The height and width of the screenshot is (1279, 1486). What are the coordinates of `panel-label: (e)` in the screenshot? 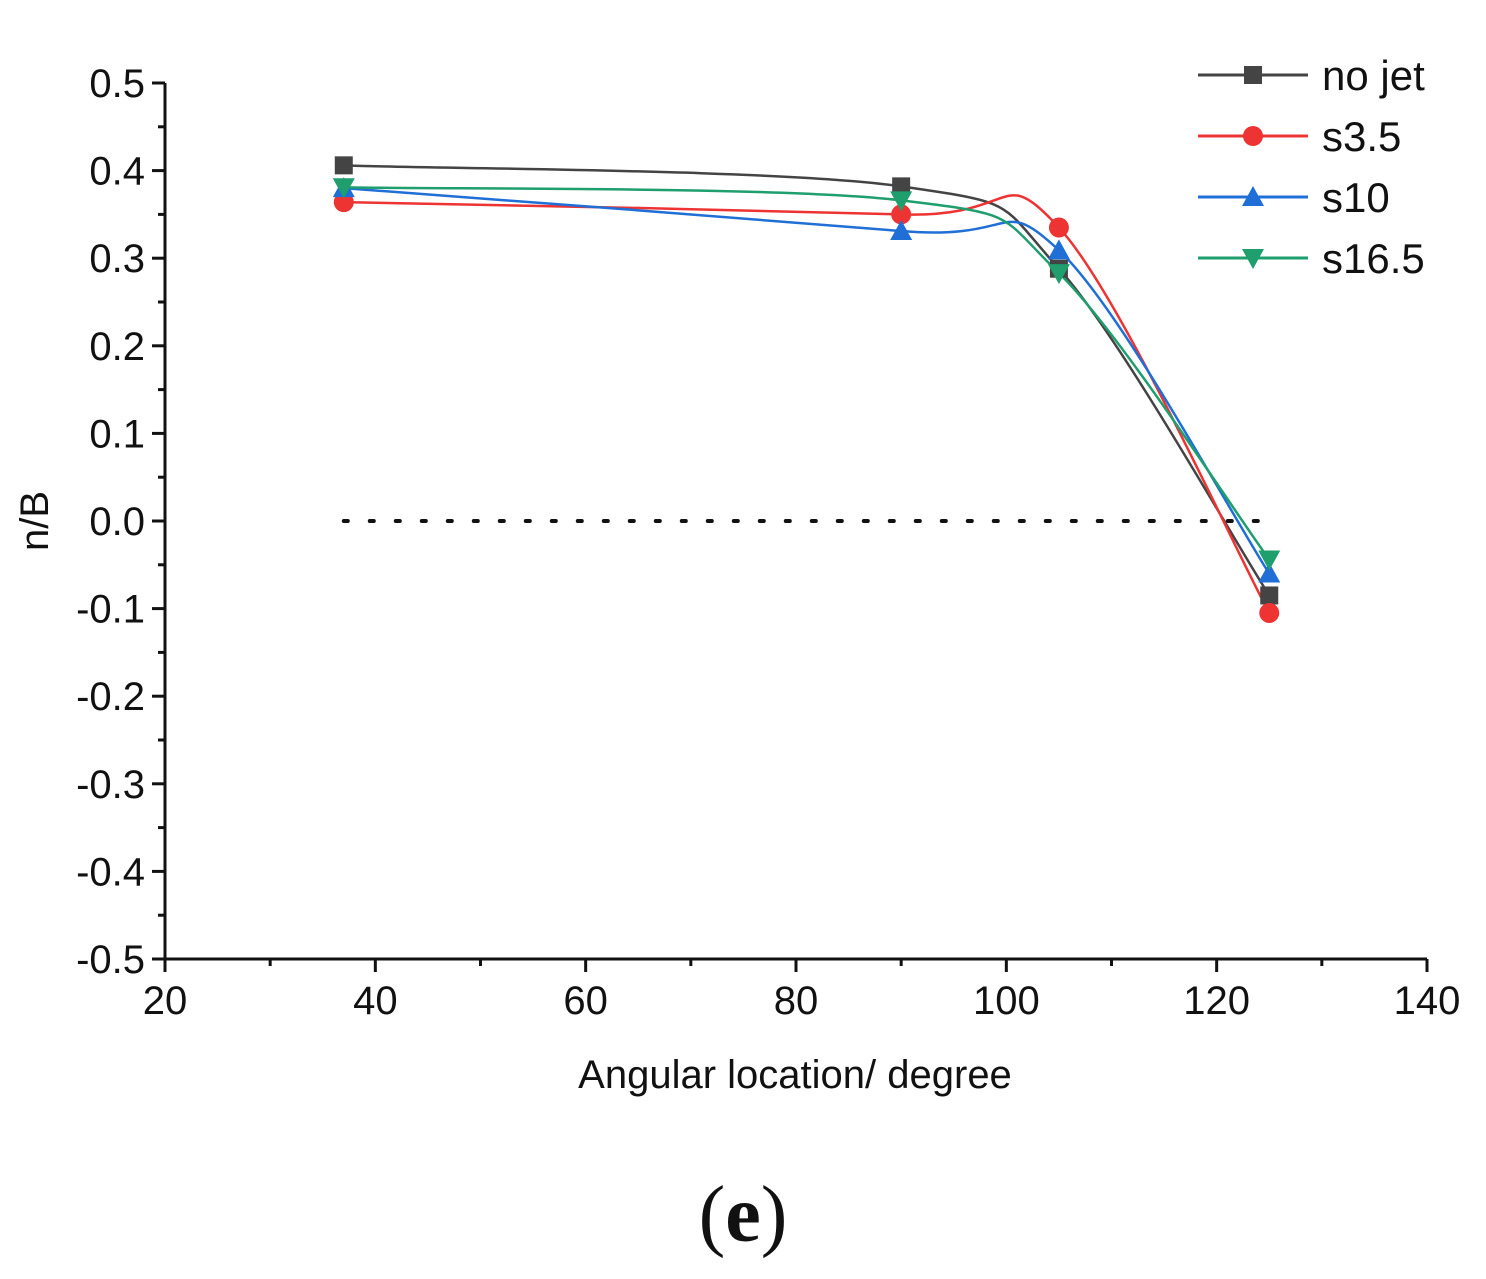 It's located at (743, 1215).